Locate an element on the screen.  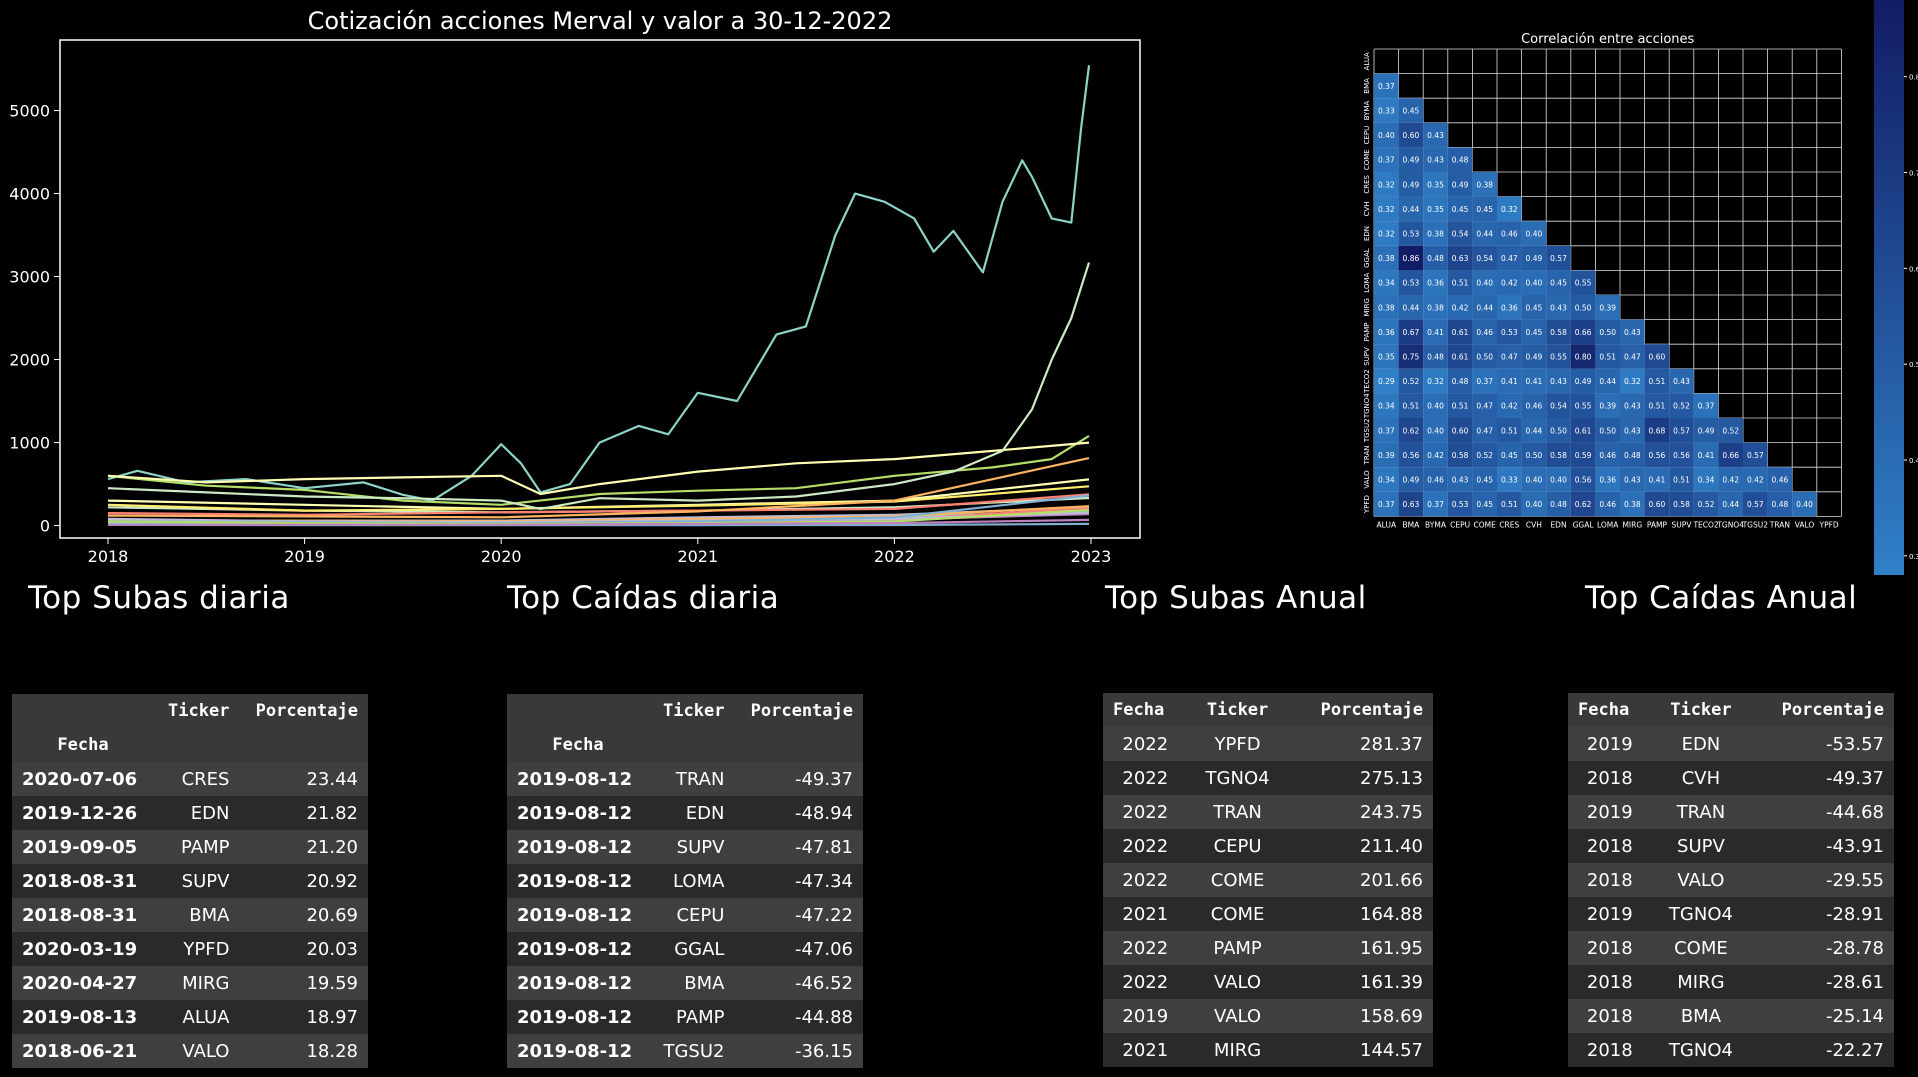
cell-value: 0.38 is located at coordinates (1484, 184).